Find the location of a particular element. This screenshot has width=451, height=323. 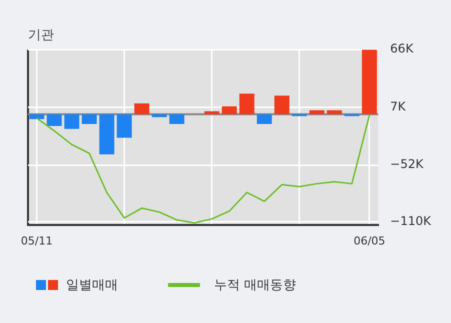

y-tick-label: −110K is located at coordinates (411, 221).